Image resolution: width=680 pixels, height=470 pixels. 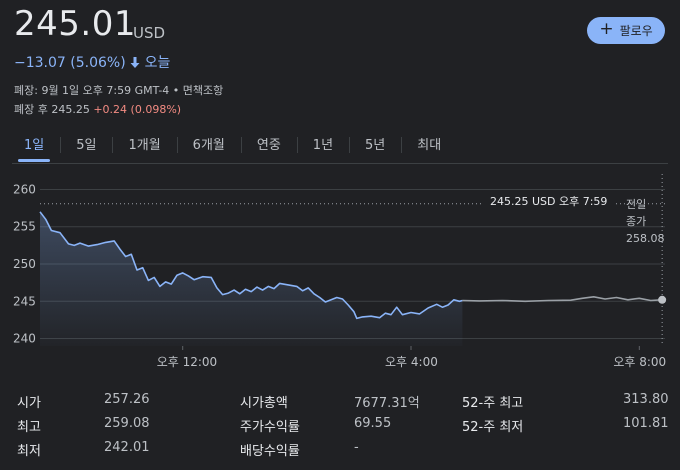 What do you see at coordinates (429, 146) in the screenshot?
I see `tab-max: 최대` at bounding box center [429, 146].